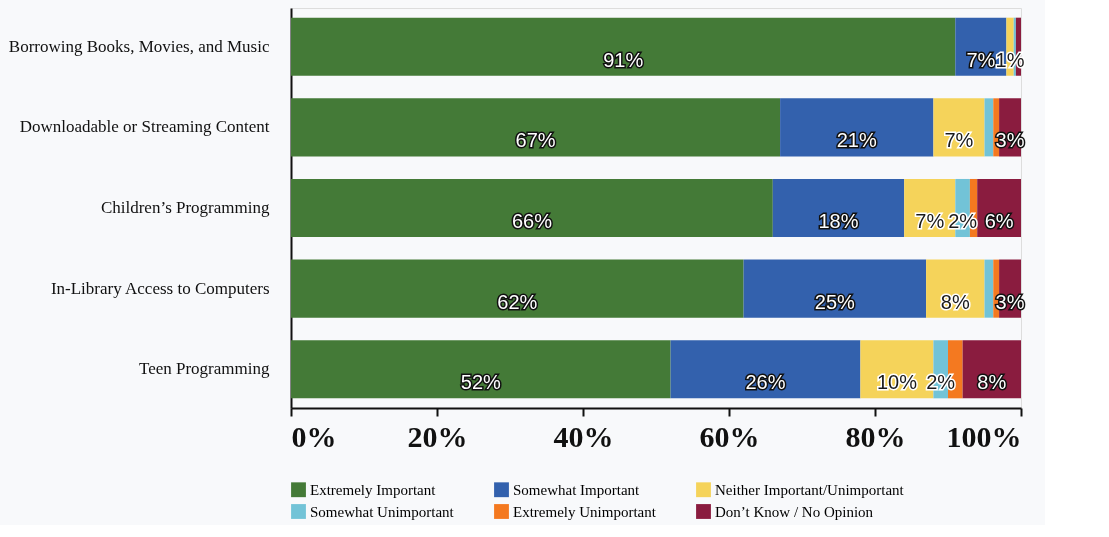 Image resolution: width=1109 pixels, height=537 pixels. Describe the element at coordinates (999, 221) in the screenshot. I see `data-label: 6%` at that location.